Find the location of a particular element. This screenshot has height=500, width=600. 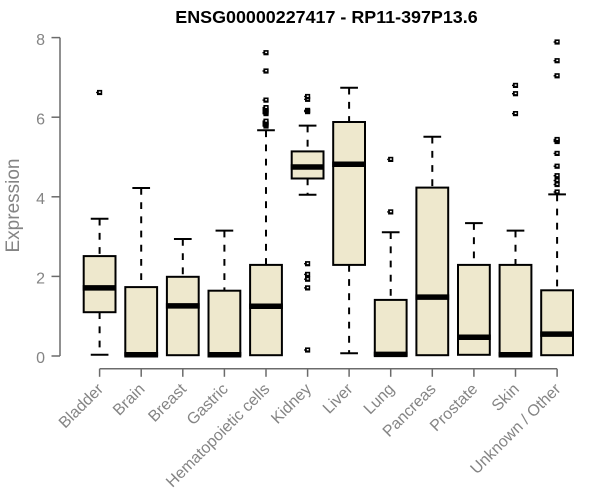

svg-text: 6 is located at coordinates (40, 119).